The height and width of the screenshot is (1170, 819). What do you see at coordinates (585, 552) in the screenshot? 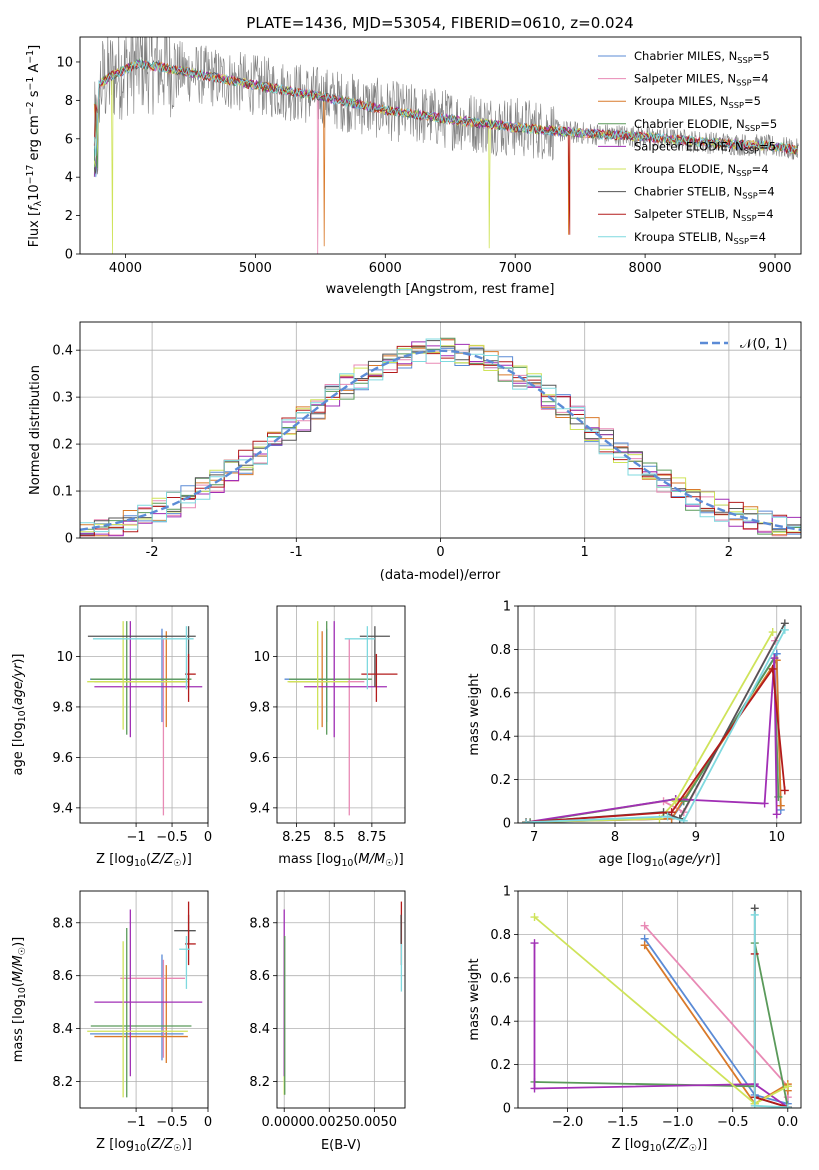
I see `x-tick-label: 1` at bounding box center [585, 552].